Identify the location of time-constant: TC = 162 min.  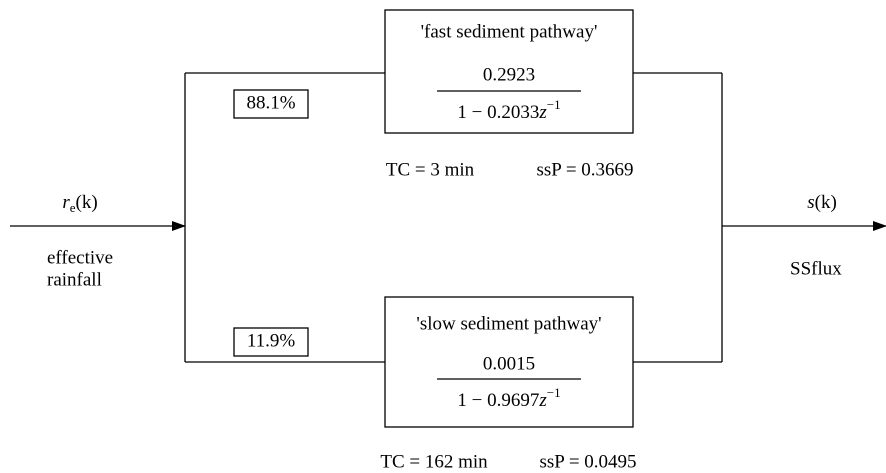
(434, 461).